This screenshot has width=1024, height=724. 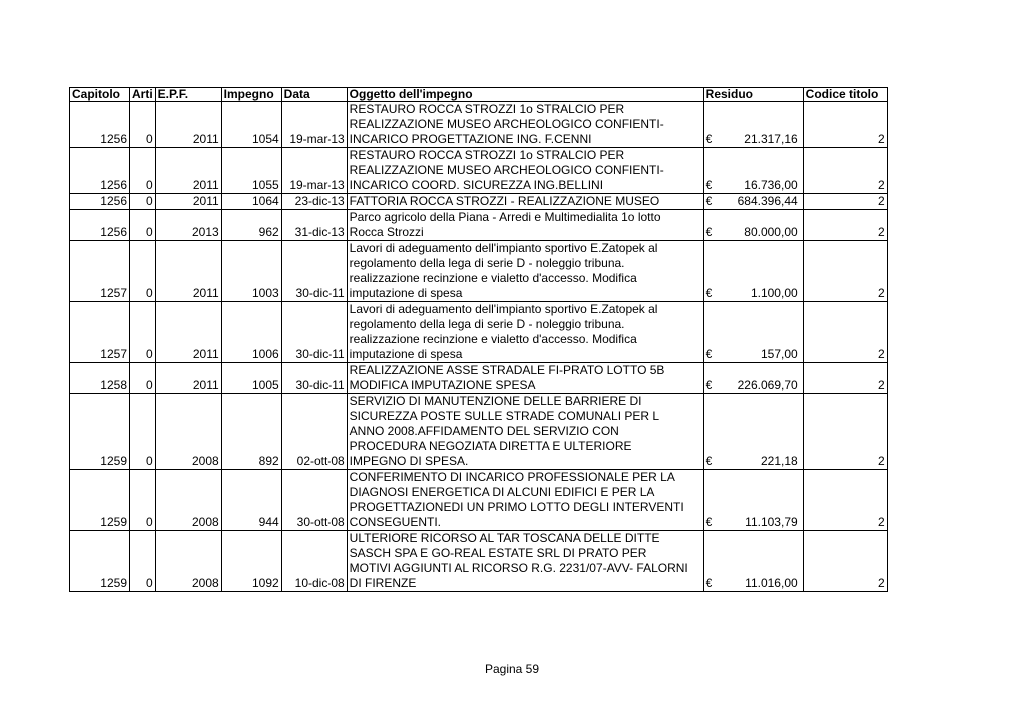 I want to click on cell-impegno: 892, so click(x=251, y=431).